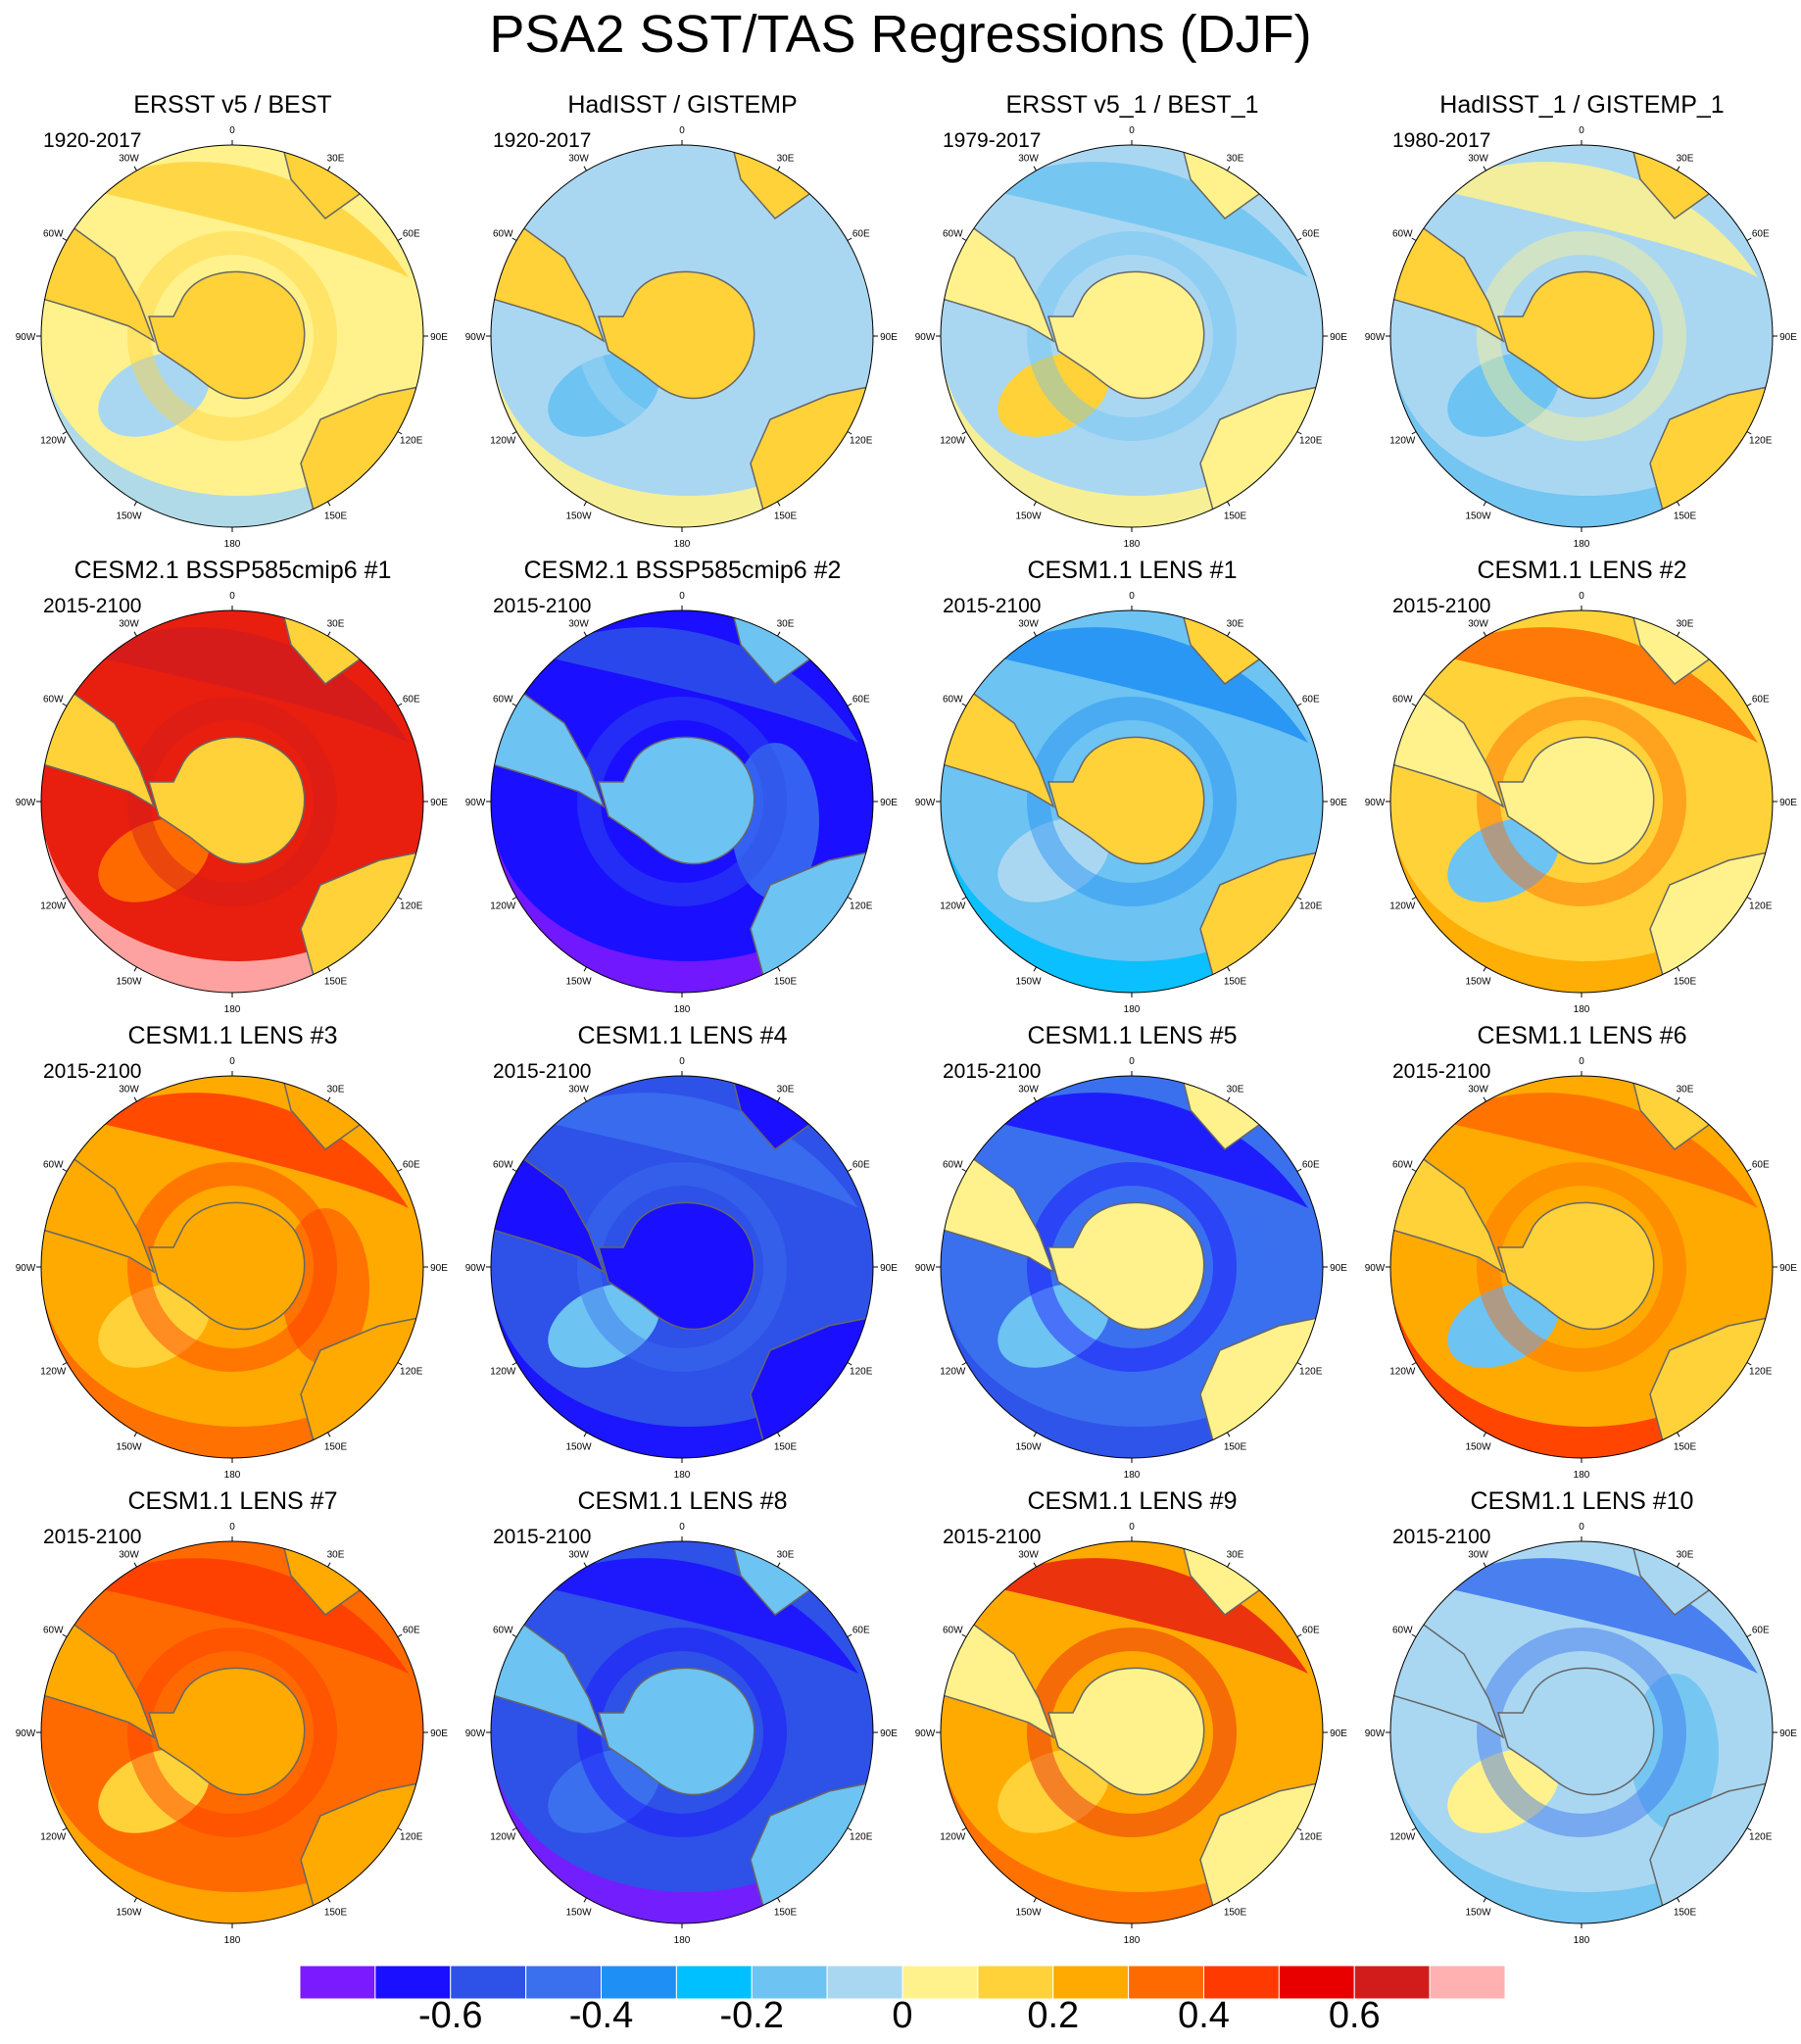 The height and width of the screenshot is (2044, 1801). I want to click on longitude-label: 90W, so click(925, 338).